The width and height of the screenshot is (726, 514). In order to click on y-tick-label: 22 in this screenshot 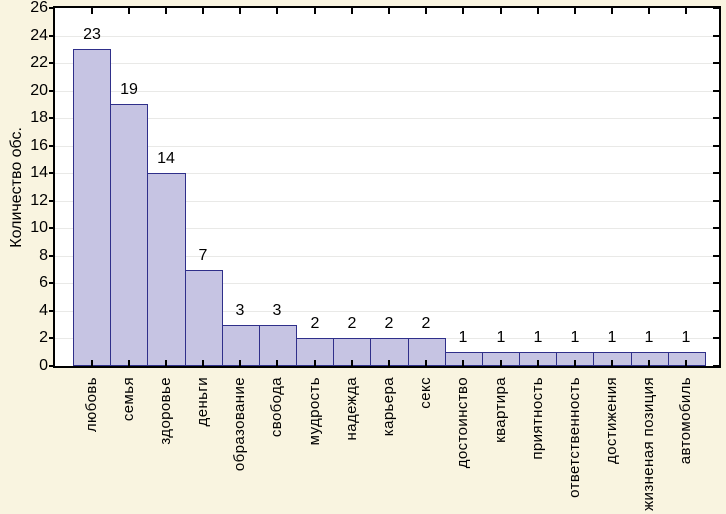, I will do `click(39, 62)`.